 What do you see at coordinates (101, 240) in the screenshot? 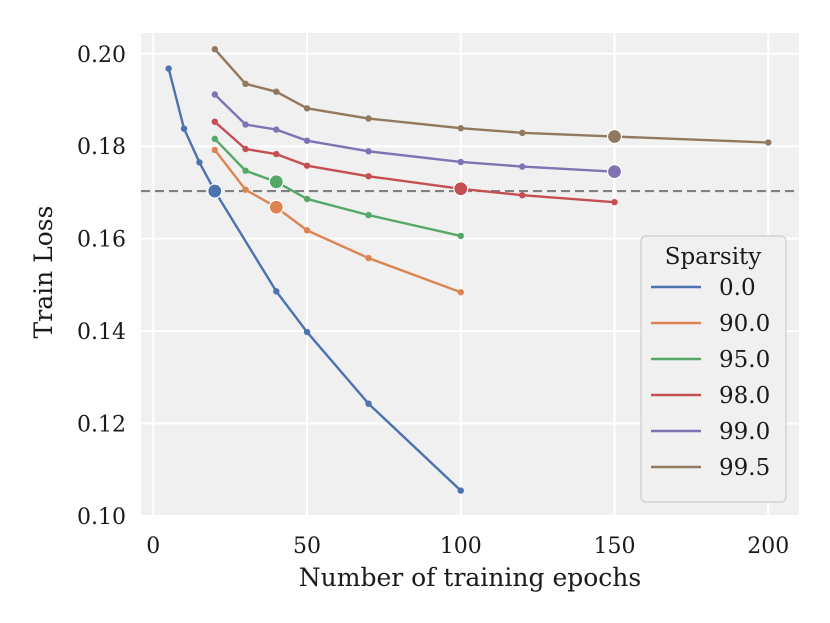
I see `y-tick-label: 0.16` at bounding box center [101, 240].